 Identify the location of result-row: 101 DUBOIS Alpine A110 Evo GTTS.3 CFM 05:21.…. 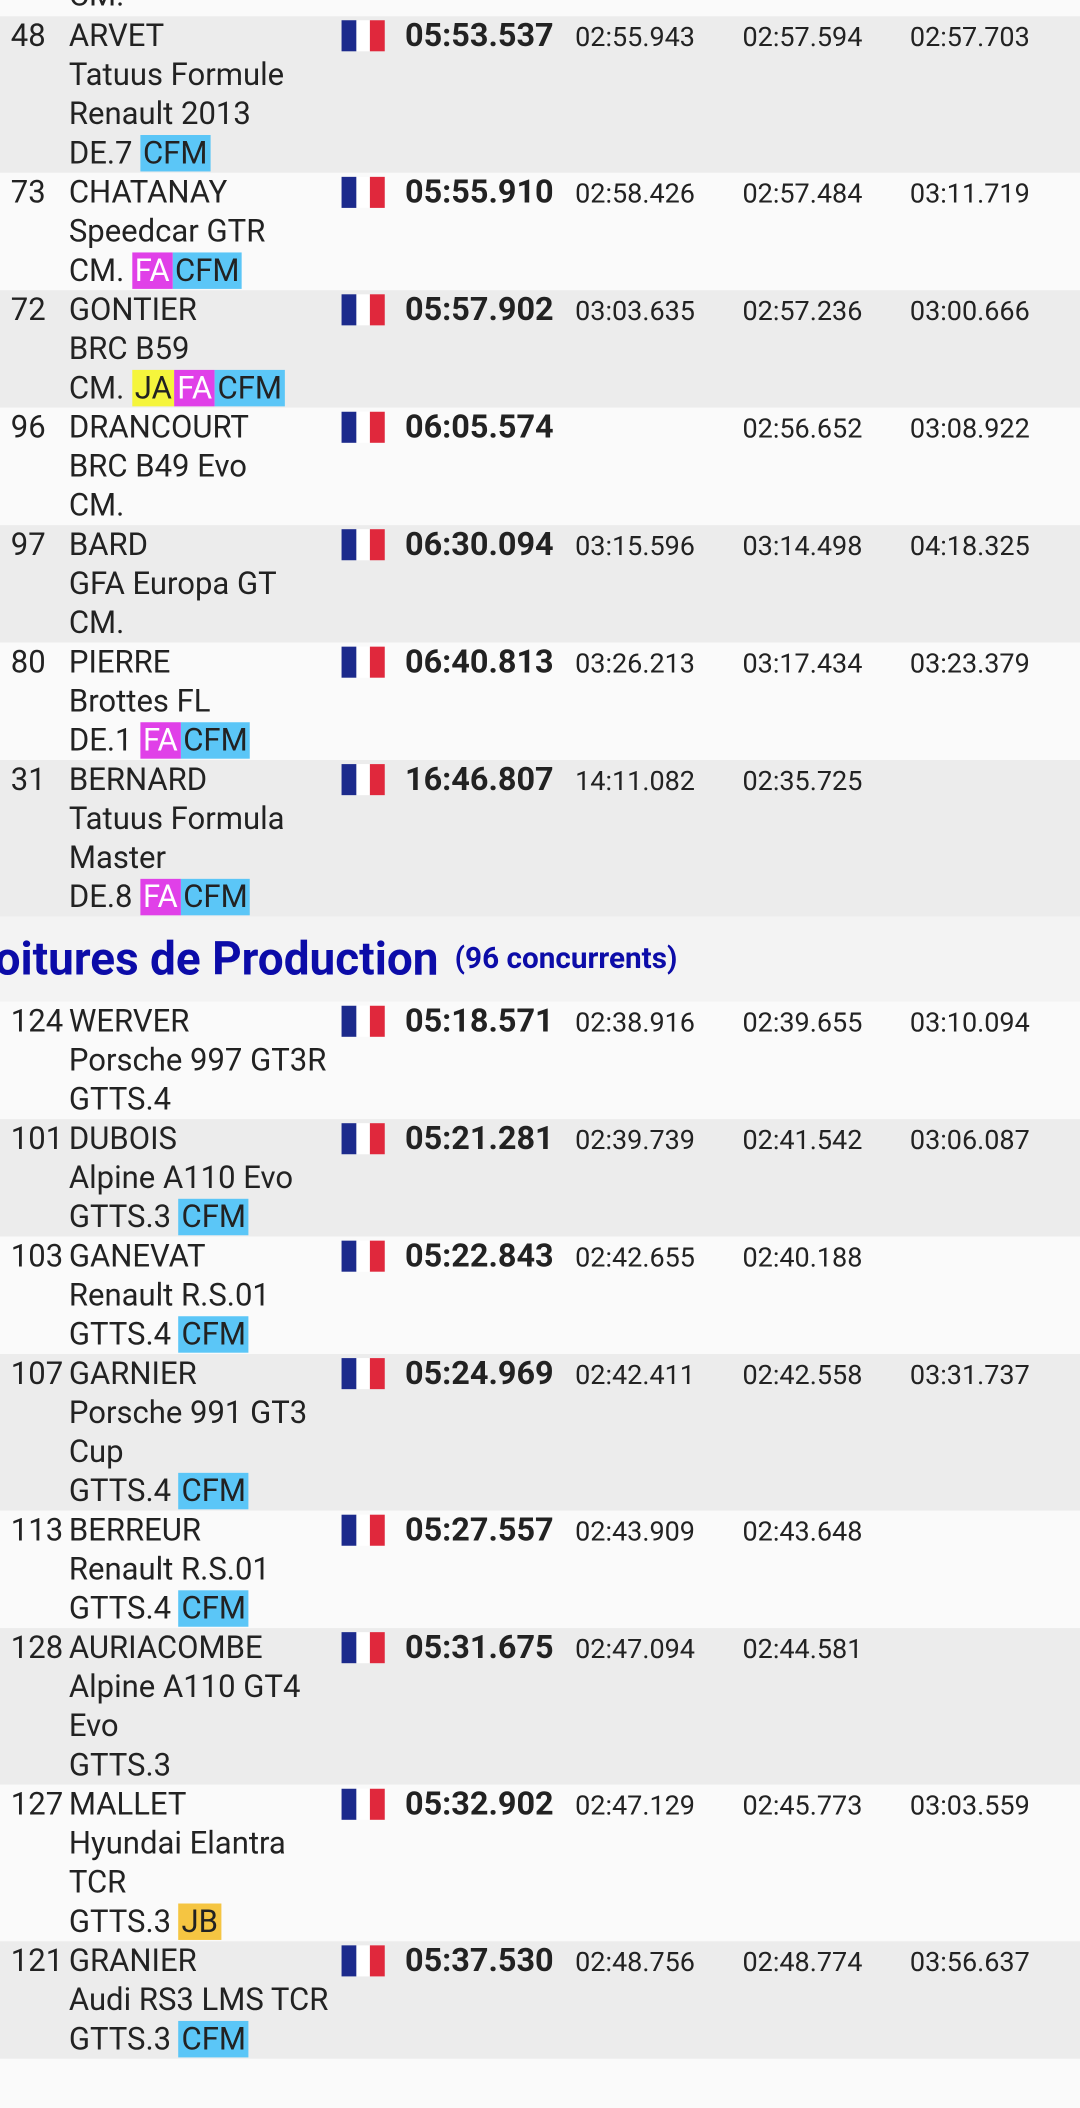
(540, 1178).